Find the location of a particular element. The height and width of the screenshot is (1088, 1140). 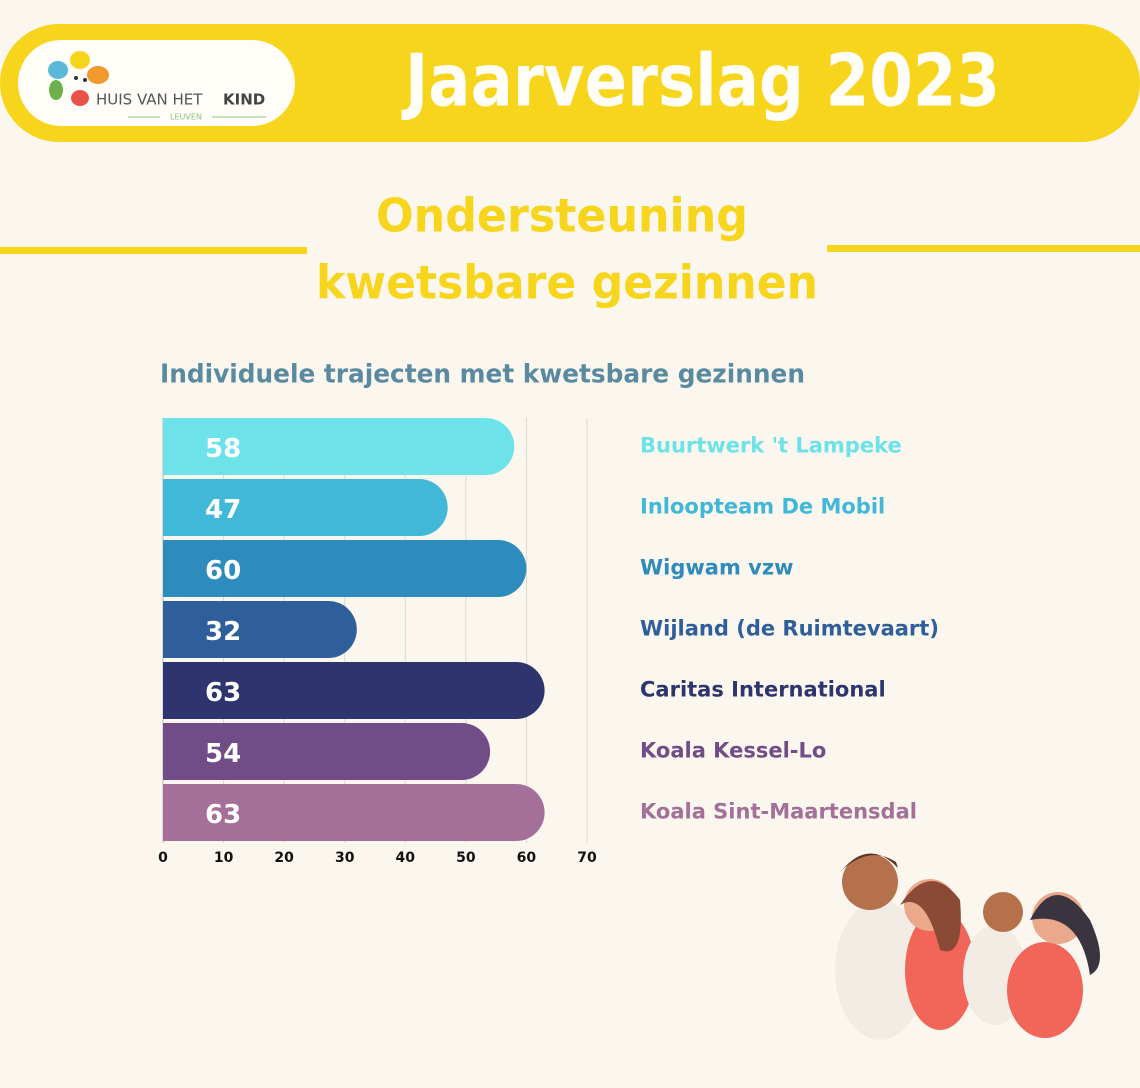

section-title: Ondersteuning is located at coordinates (562, 216).